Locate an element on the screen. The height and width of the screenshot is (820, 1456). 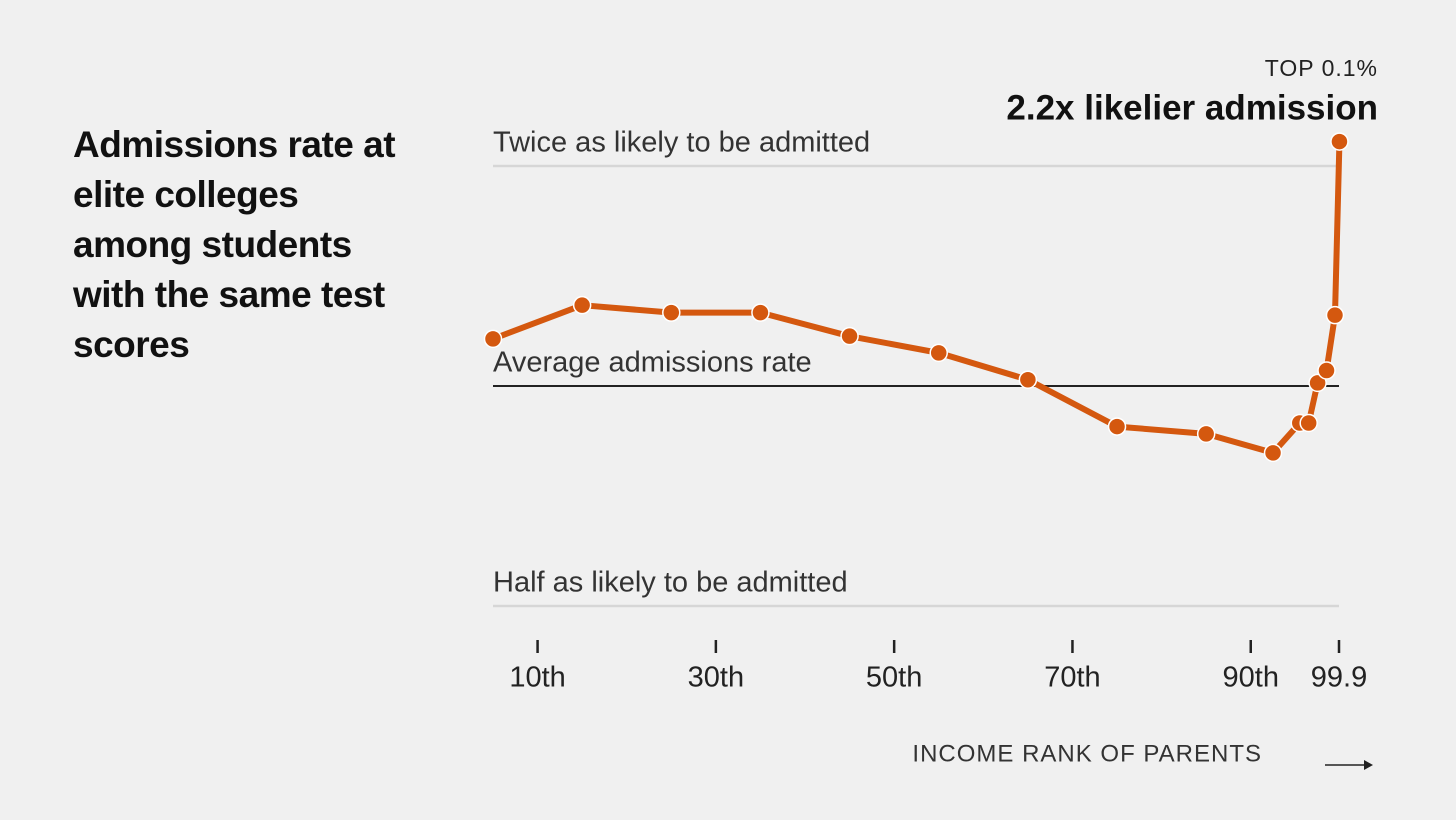
x-tick-label: 70th is located at coordinates (1072, 678).